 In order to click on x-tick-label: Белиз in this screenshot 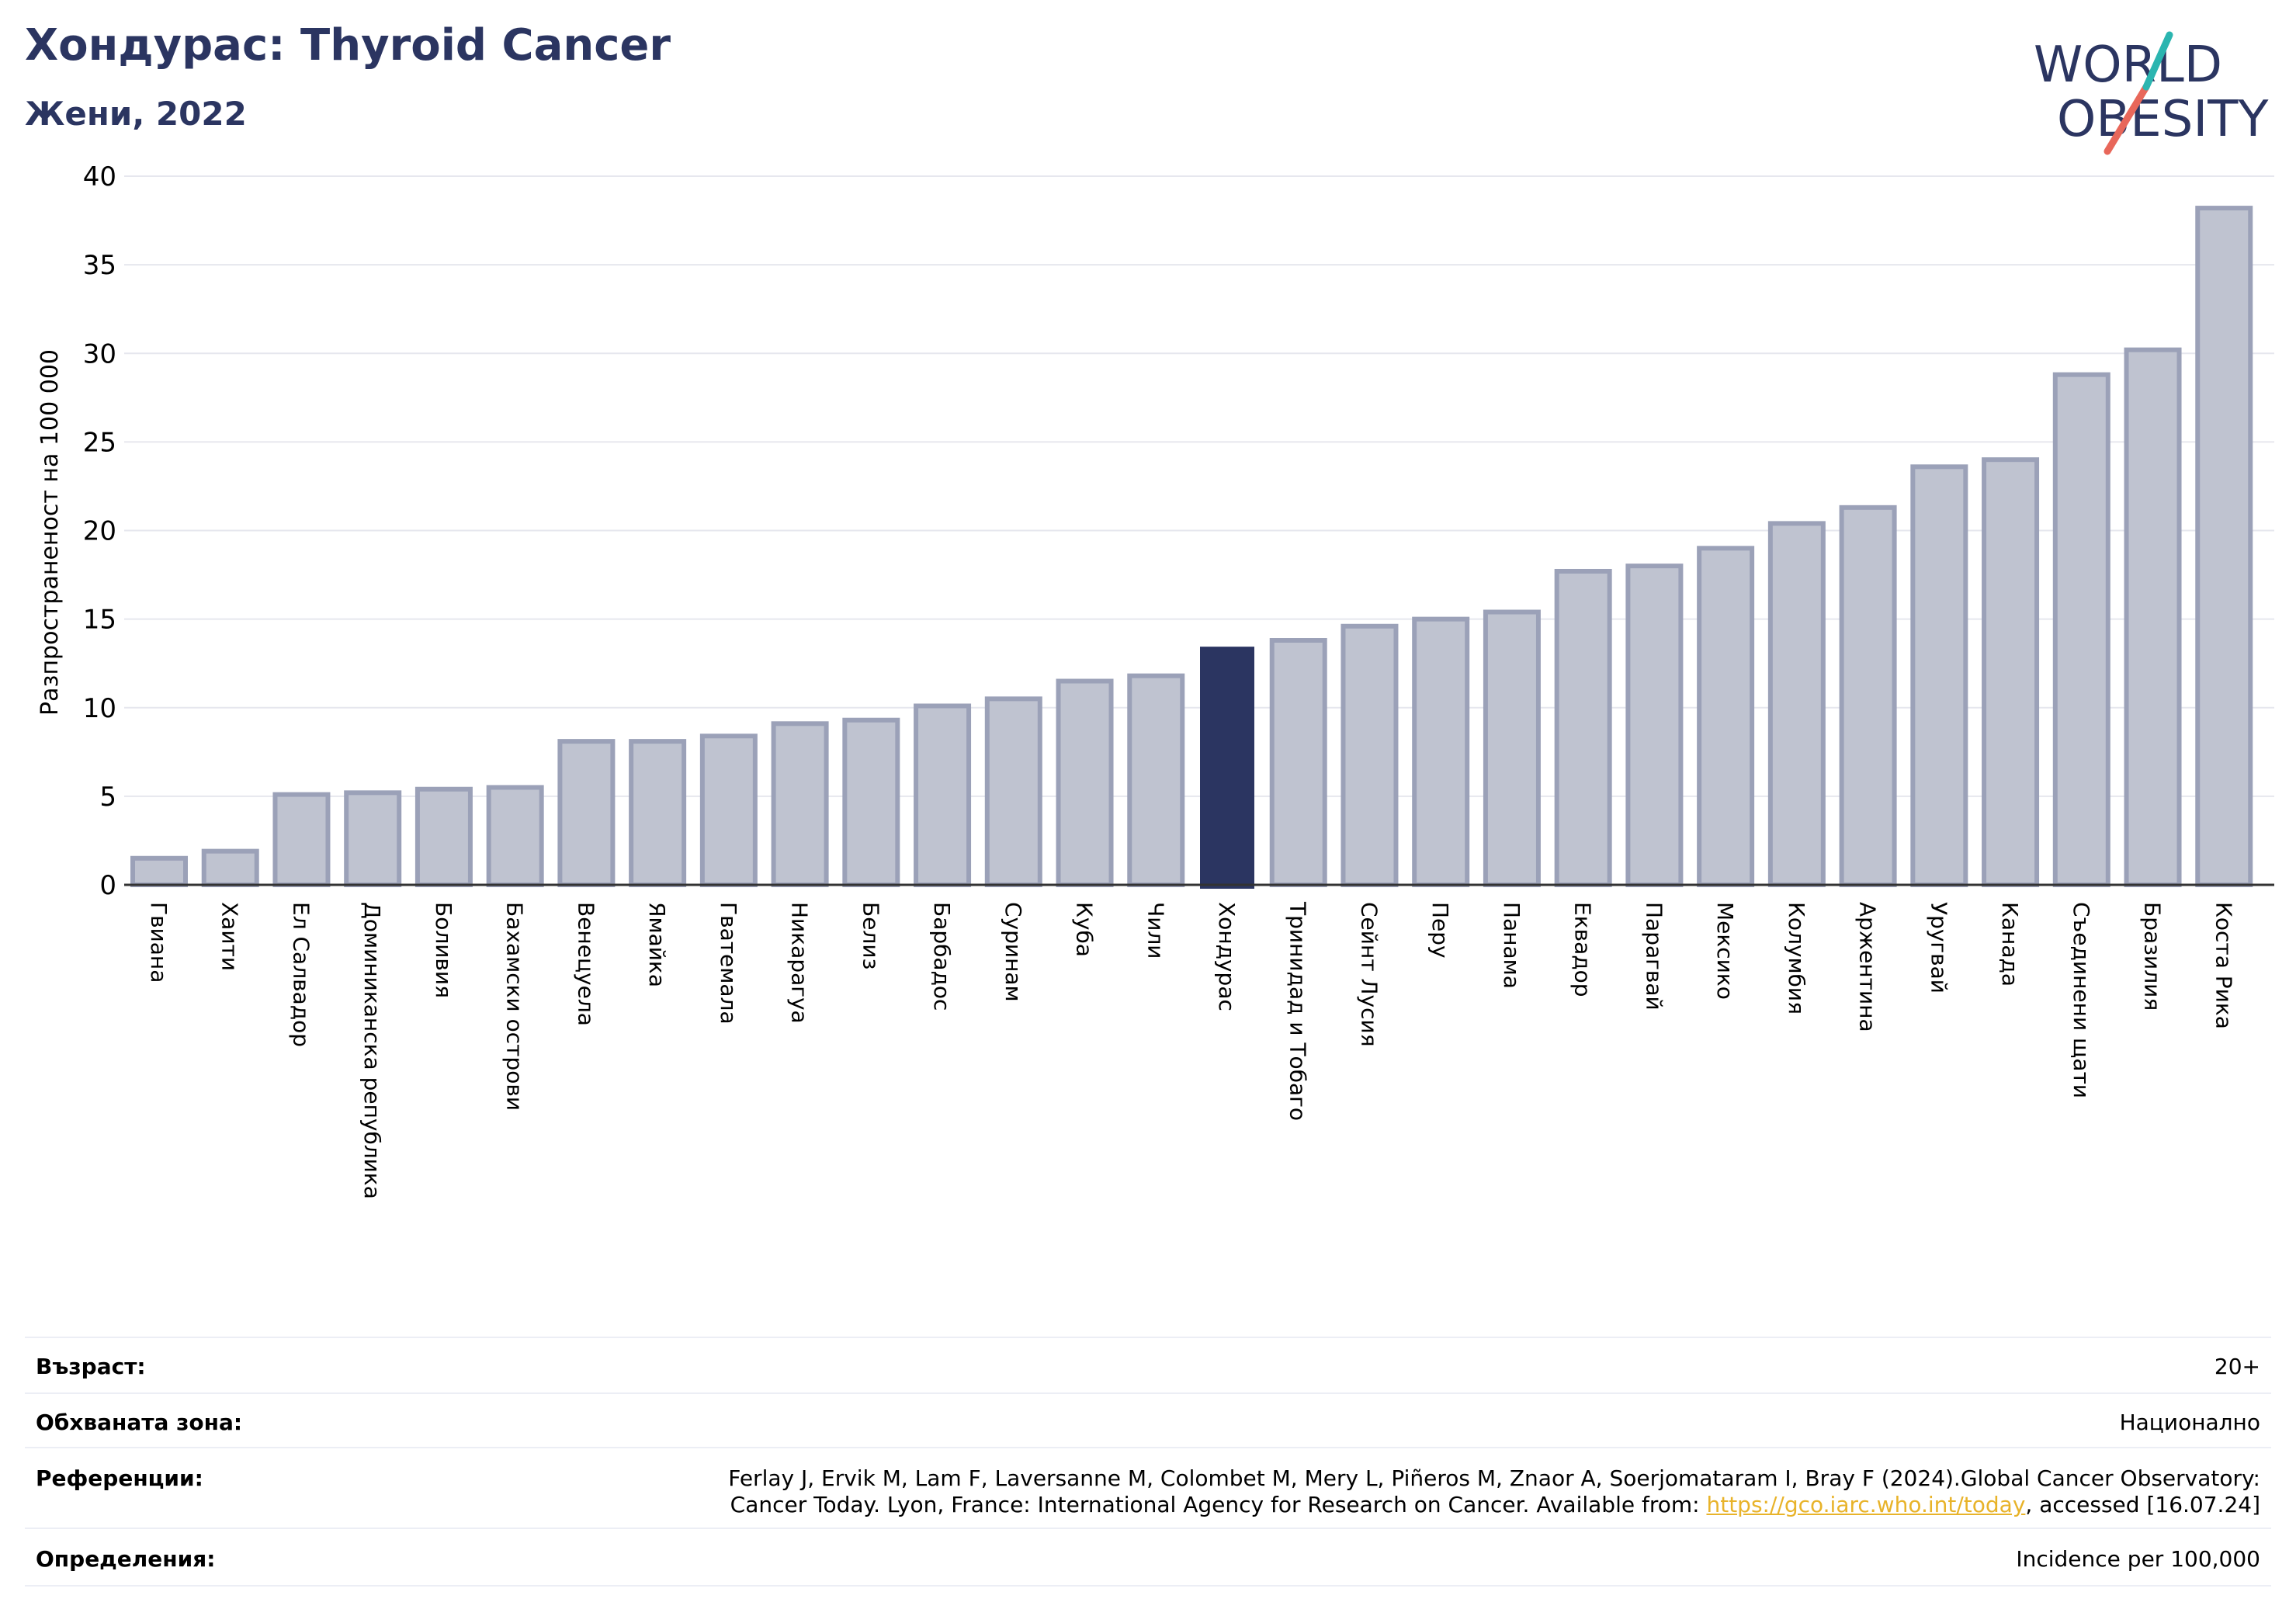, I will do `click(870, 935)`.